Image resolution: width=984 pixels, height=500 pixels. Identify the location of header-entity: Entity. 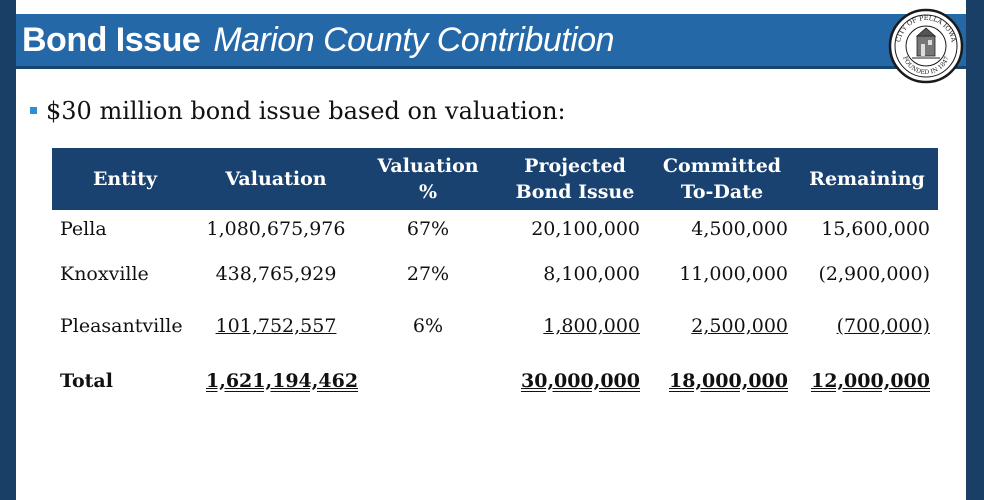
(125, 179).